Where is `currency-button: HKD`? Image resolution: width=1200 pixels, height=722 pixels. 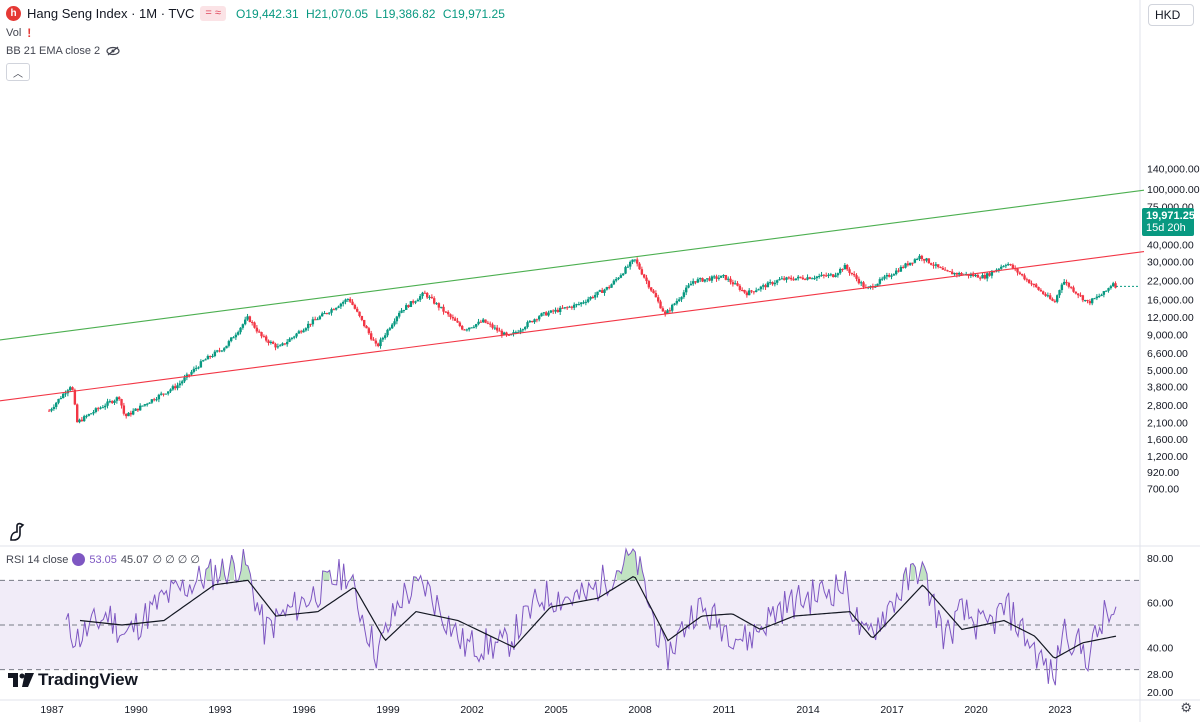
currency-button: HKD is located at coordinates (1171, 15).